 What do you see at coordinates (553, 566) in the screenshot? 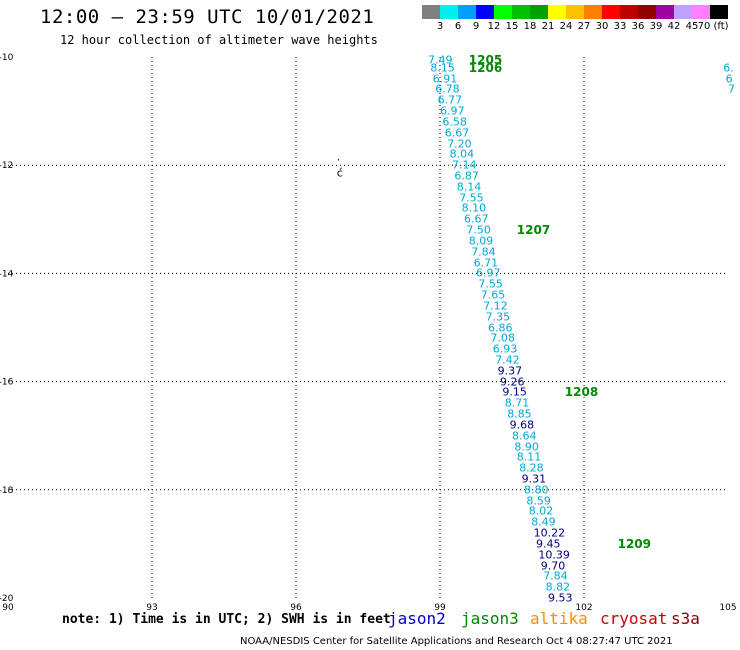
I see `wave-height-value: 9.70` at bounding box center [553, 566].